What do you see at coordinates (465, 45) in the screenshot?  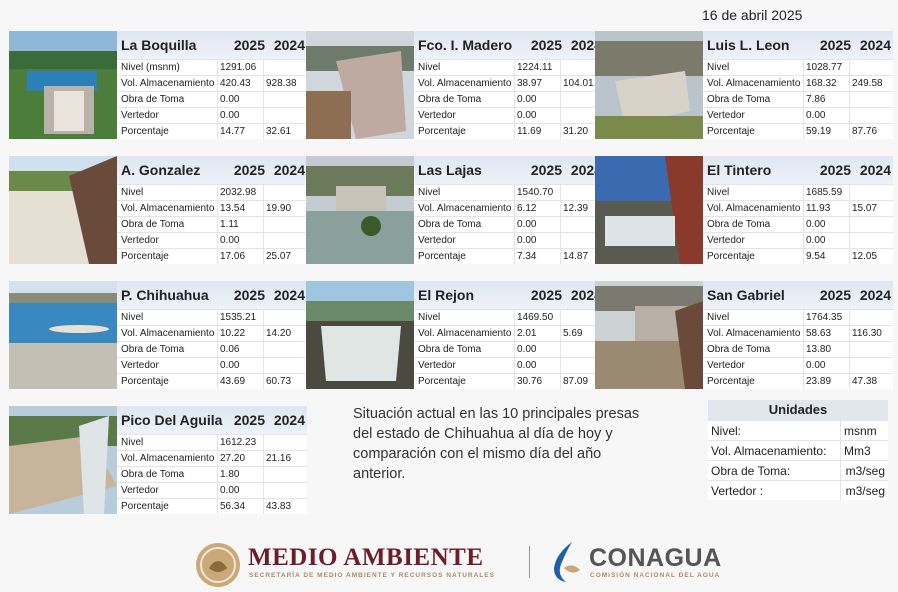 I see `dam-name: Fco. I. Madero` at bounding box center [465, 45].